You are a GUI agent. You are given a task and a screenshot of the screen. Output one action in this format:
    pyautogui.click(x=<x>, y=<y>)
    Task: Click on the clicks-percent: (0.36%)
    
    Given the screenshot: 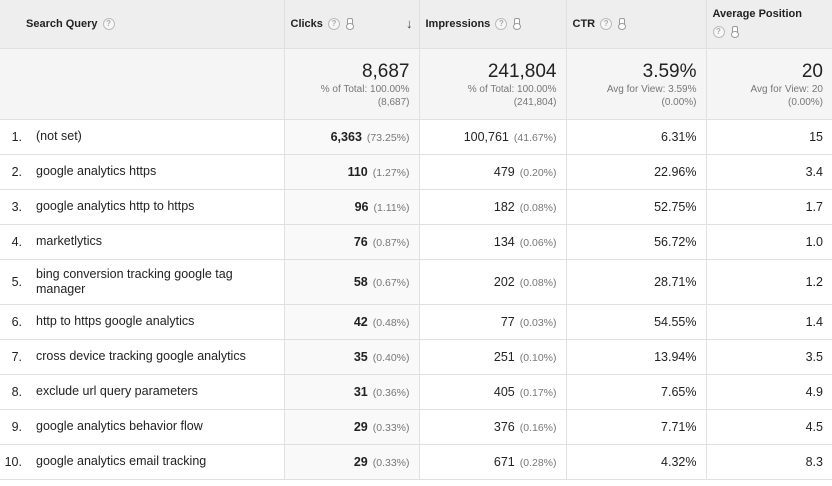 What is the action you would take?
    pyautogui.click(x=391, y=392)
    